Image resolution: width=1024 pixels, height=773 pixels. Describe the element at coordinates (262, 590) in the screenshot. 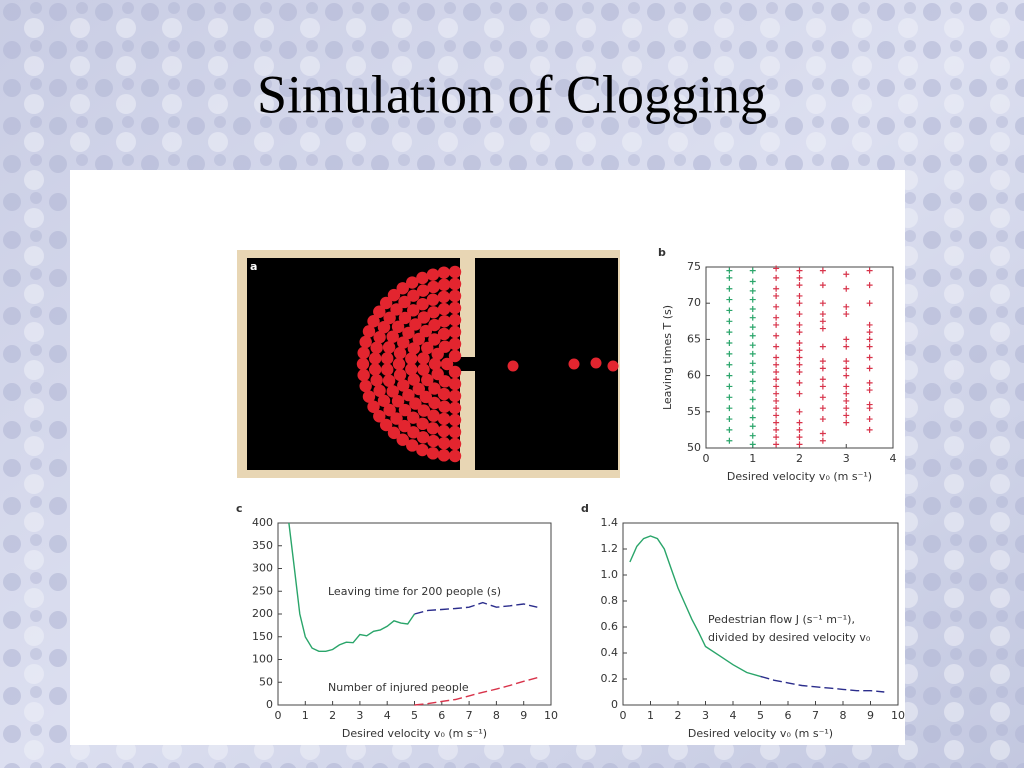

I see `y-tick-label: 250` at that location.